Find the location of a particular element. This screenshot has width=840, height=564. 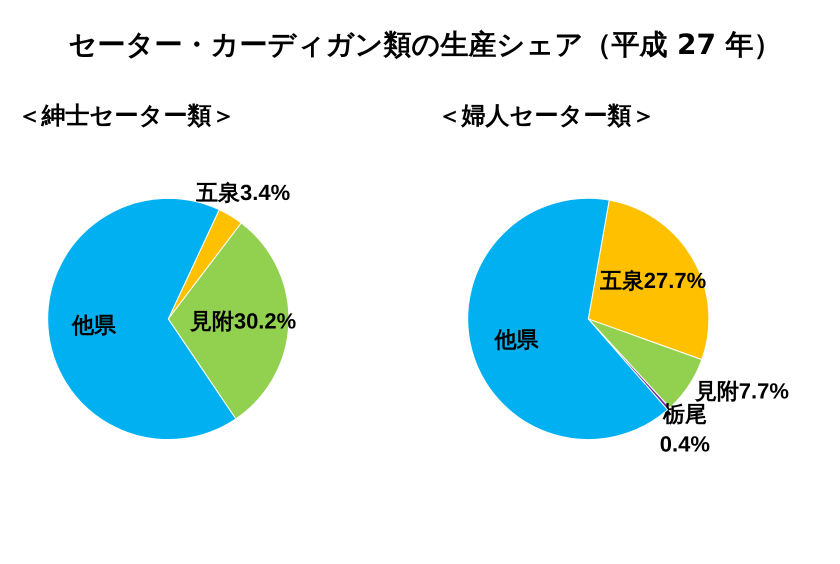

slice-label: 見附7.7% is located at coordinates (741, 391).